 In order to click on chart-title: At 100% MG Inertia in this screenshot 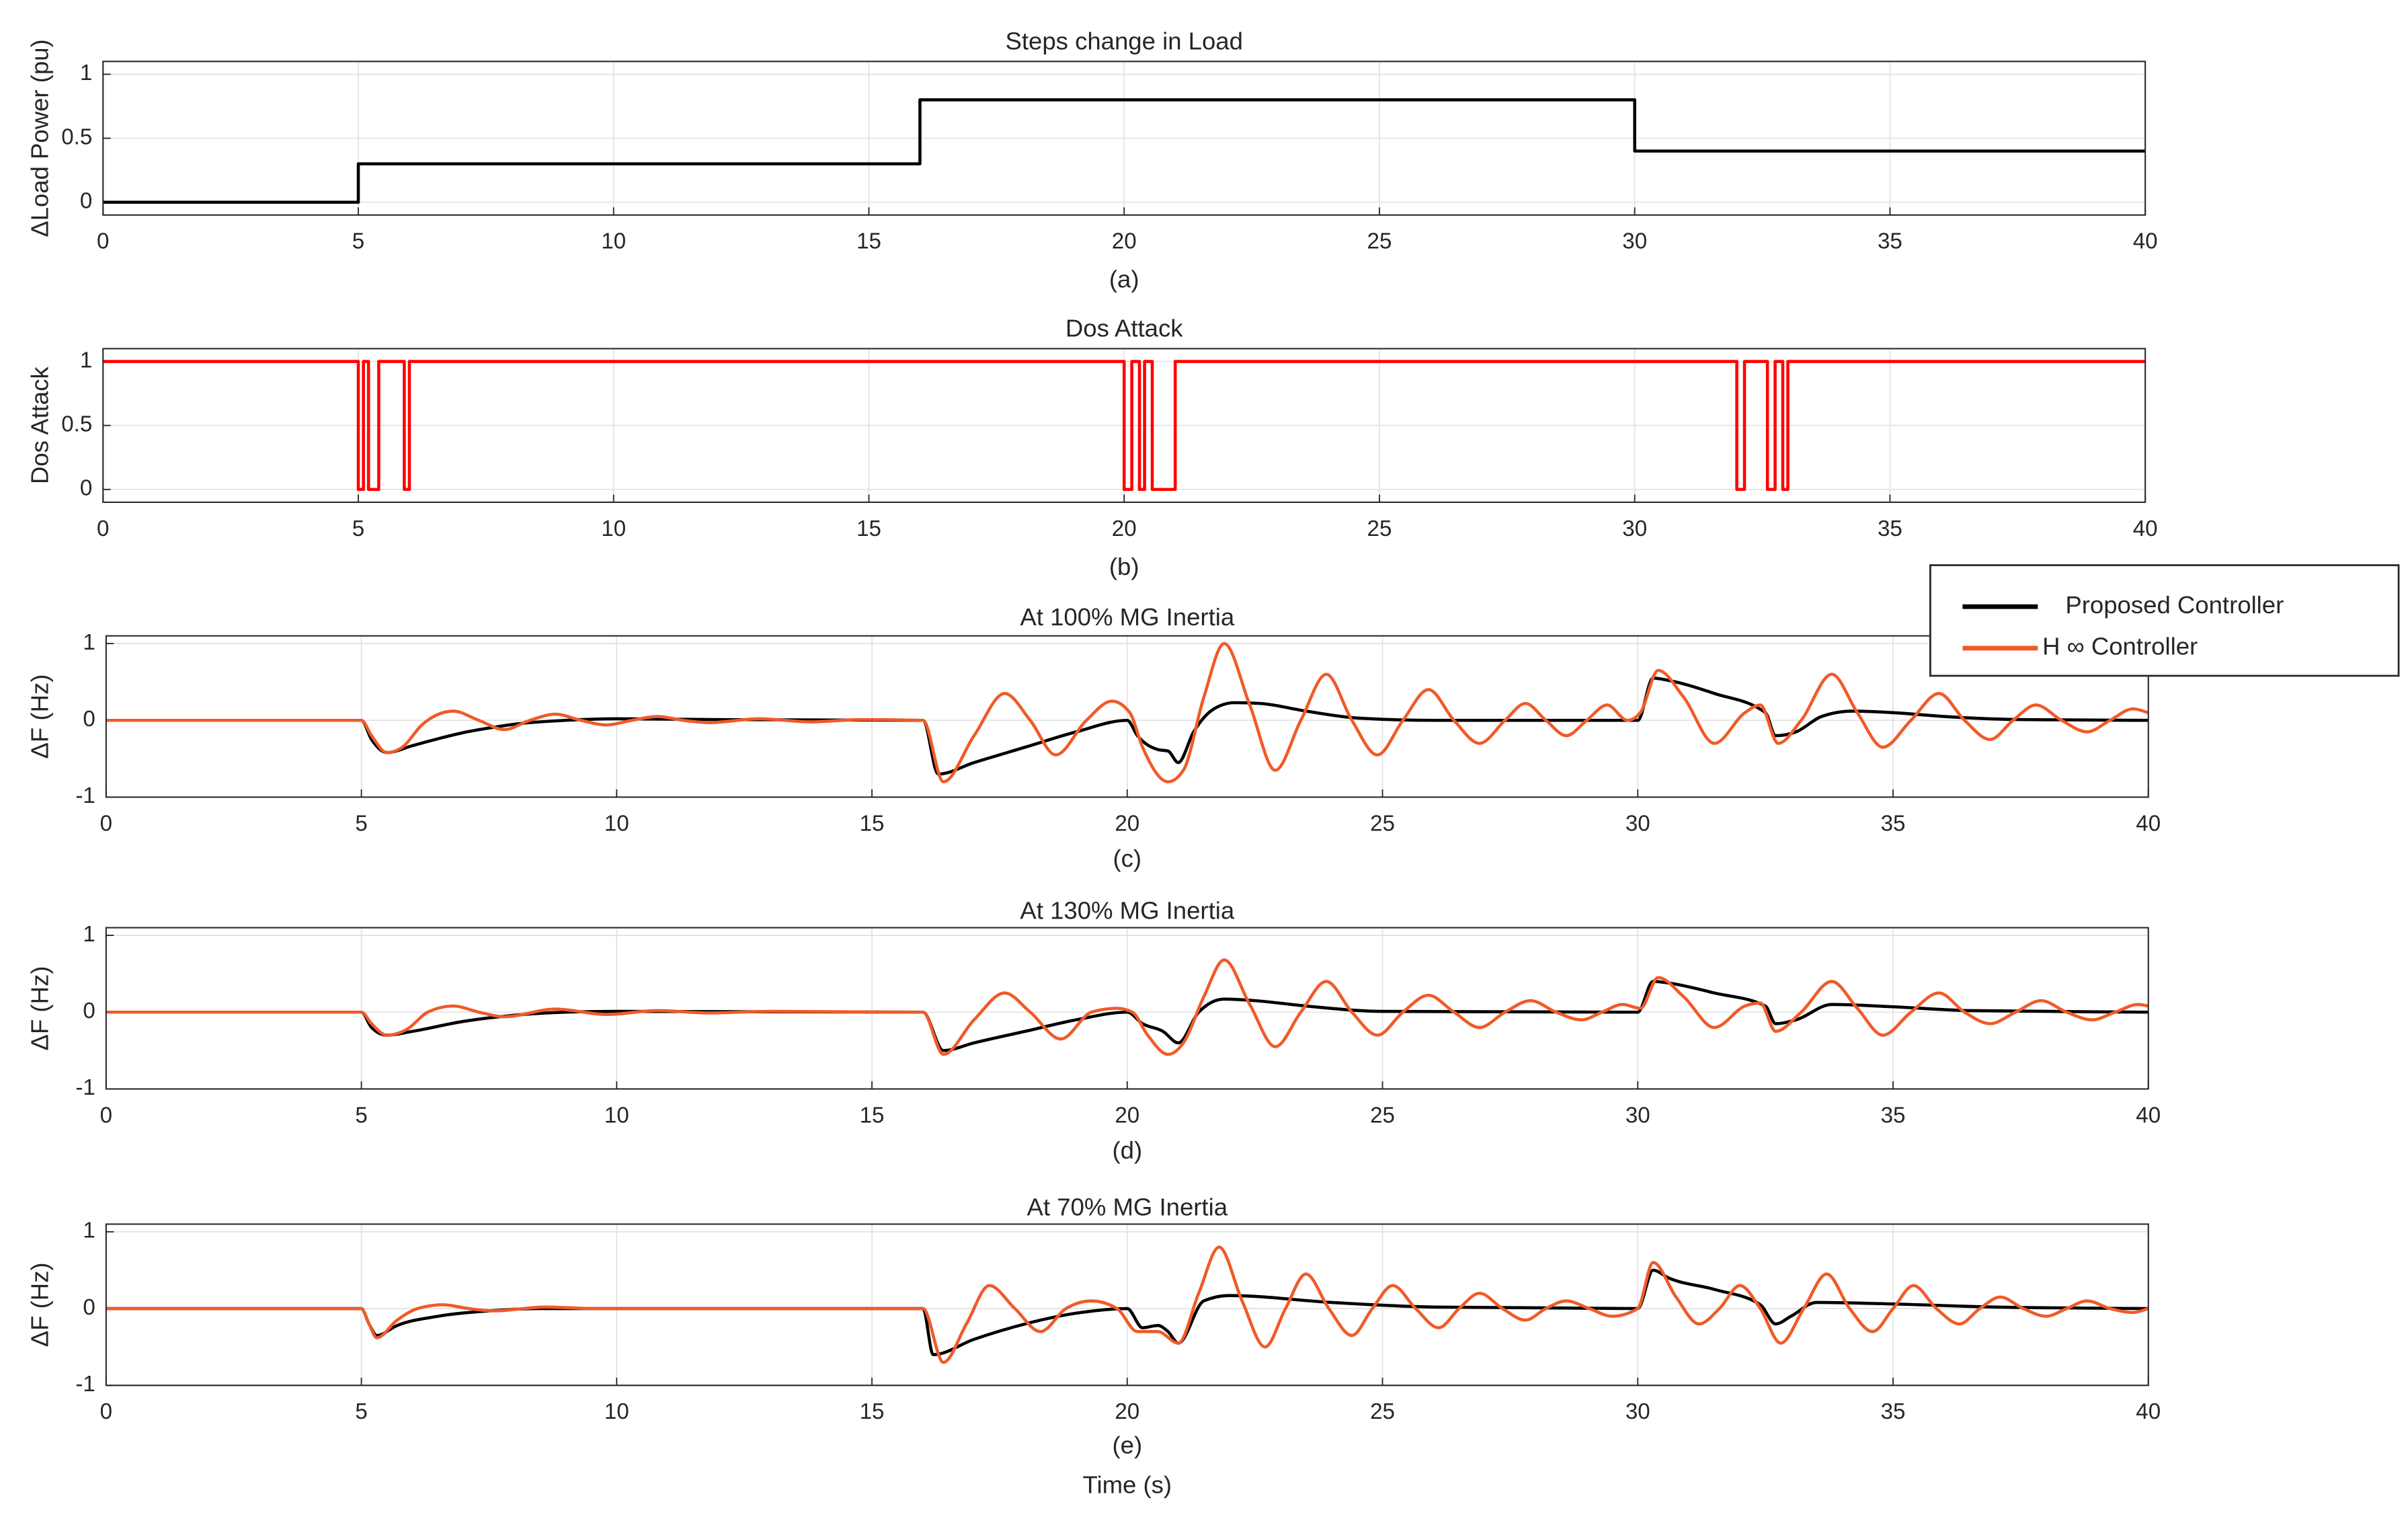, I will do `click(1127, 617)`.